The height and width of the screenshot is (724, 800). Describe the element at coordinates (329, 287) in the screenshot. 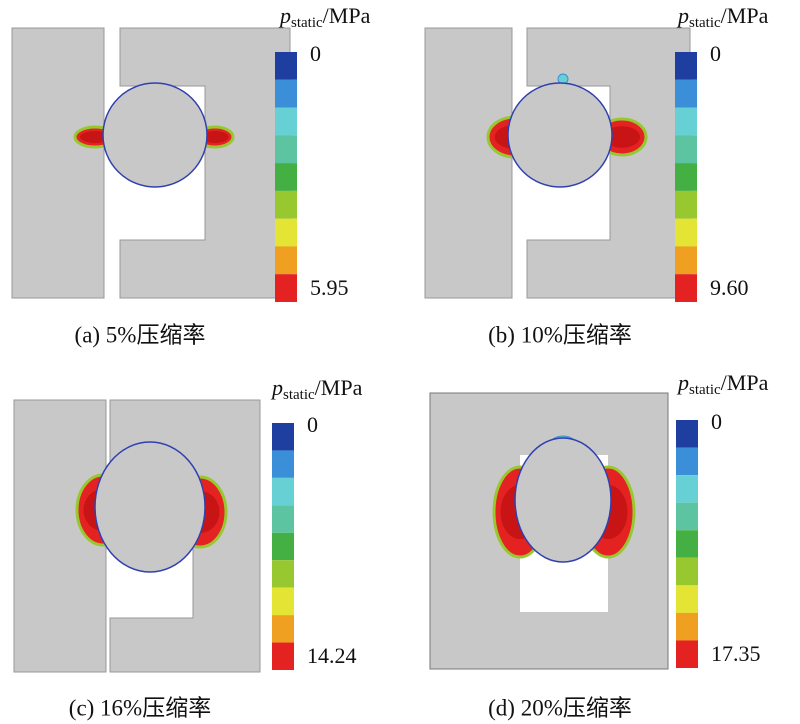

I see `legend-max-label: 5.95` at that location.